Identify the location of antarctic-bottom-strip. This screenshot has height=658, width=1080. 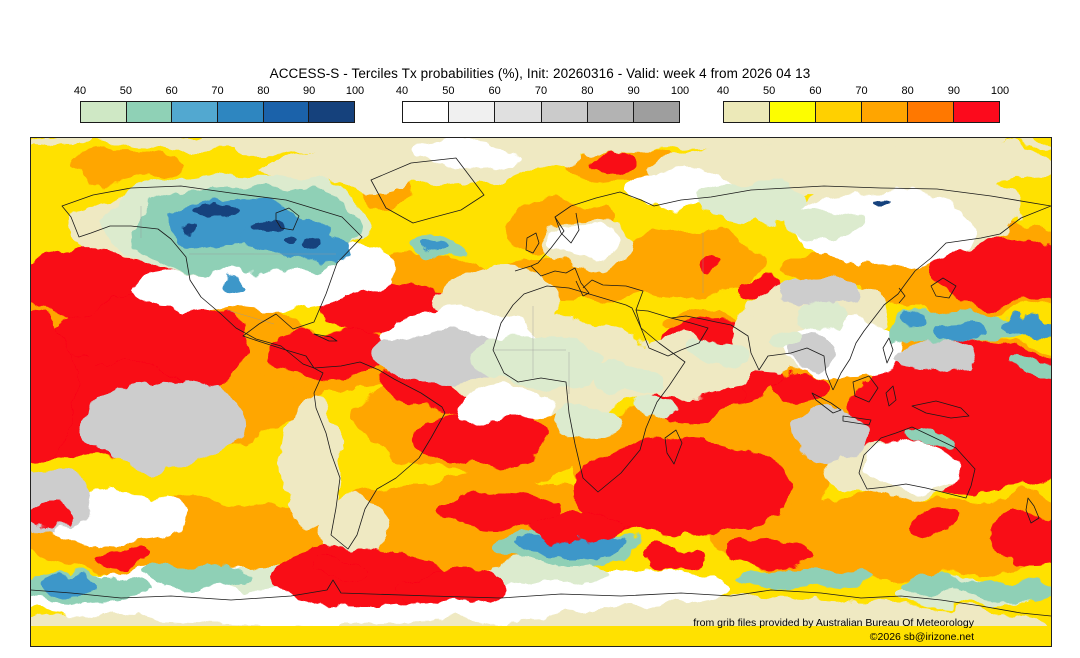
(541, 636).